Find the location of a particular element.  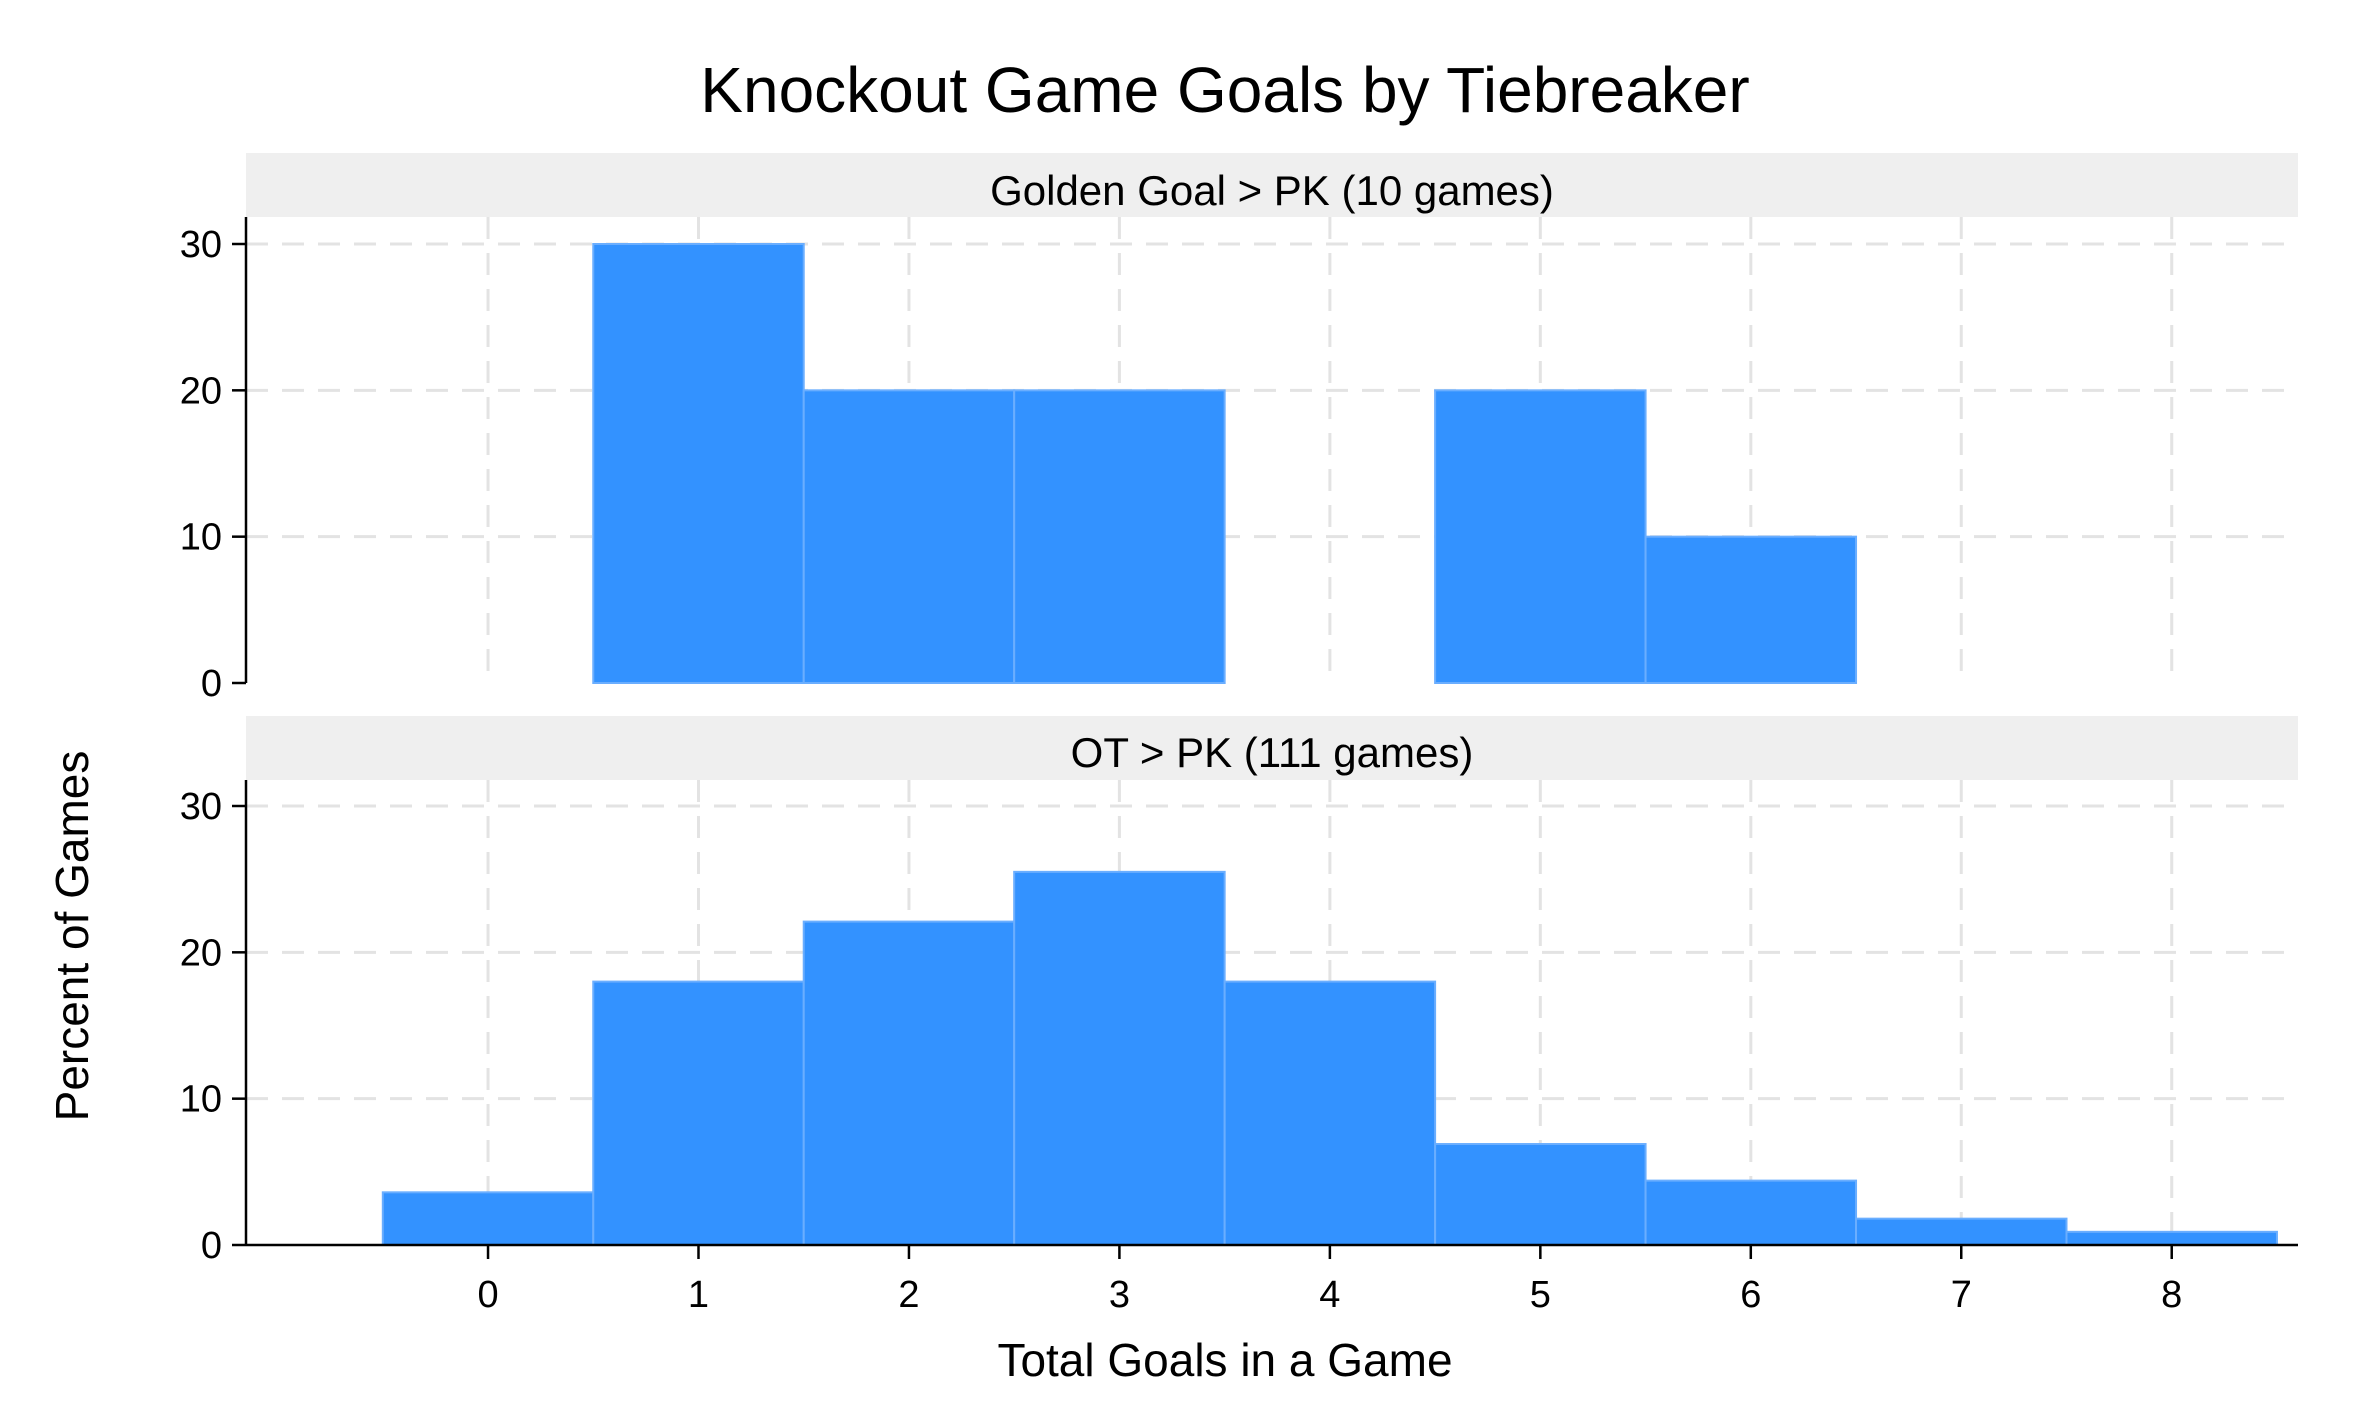

x-tick-label: 7 is located at coordinates (1961, 1295).